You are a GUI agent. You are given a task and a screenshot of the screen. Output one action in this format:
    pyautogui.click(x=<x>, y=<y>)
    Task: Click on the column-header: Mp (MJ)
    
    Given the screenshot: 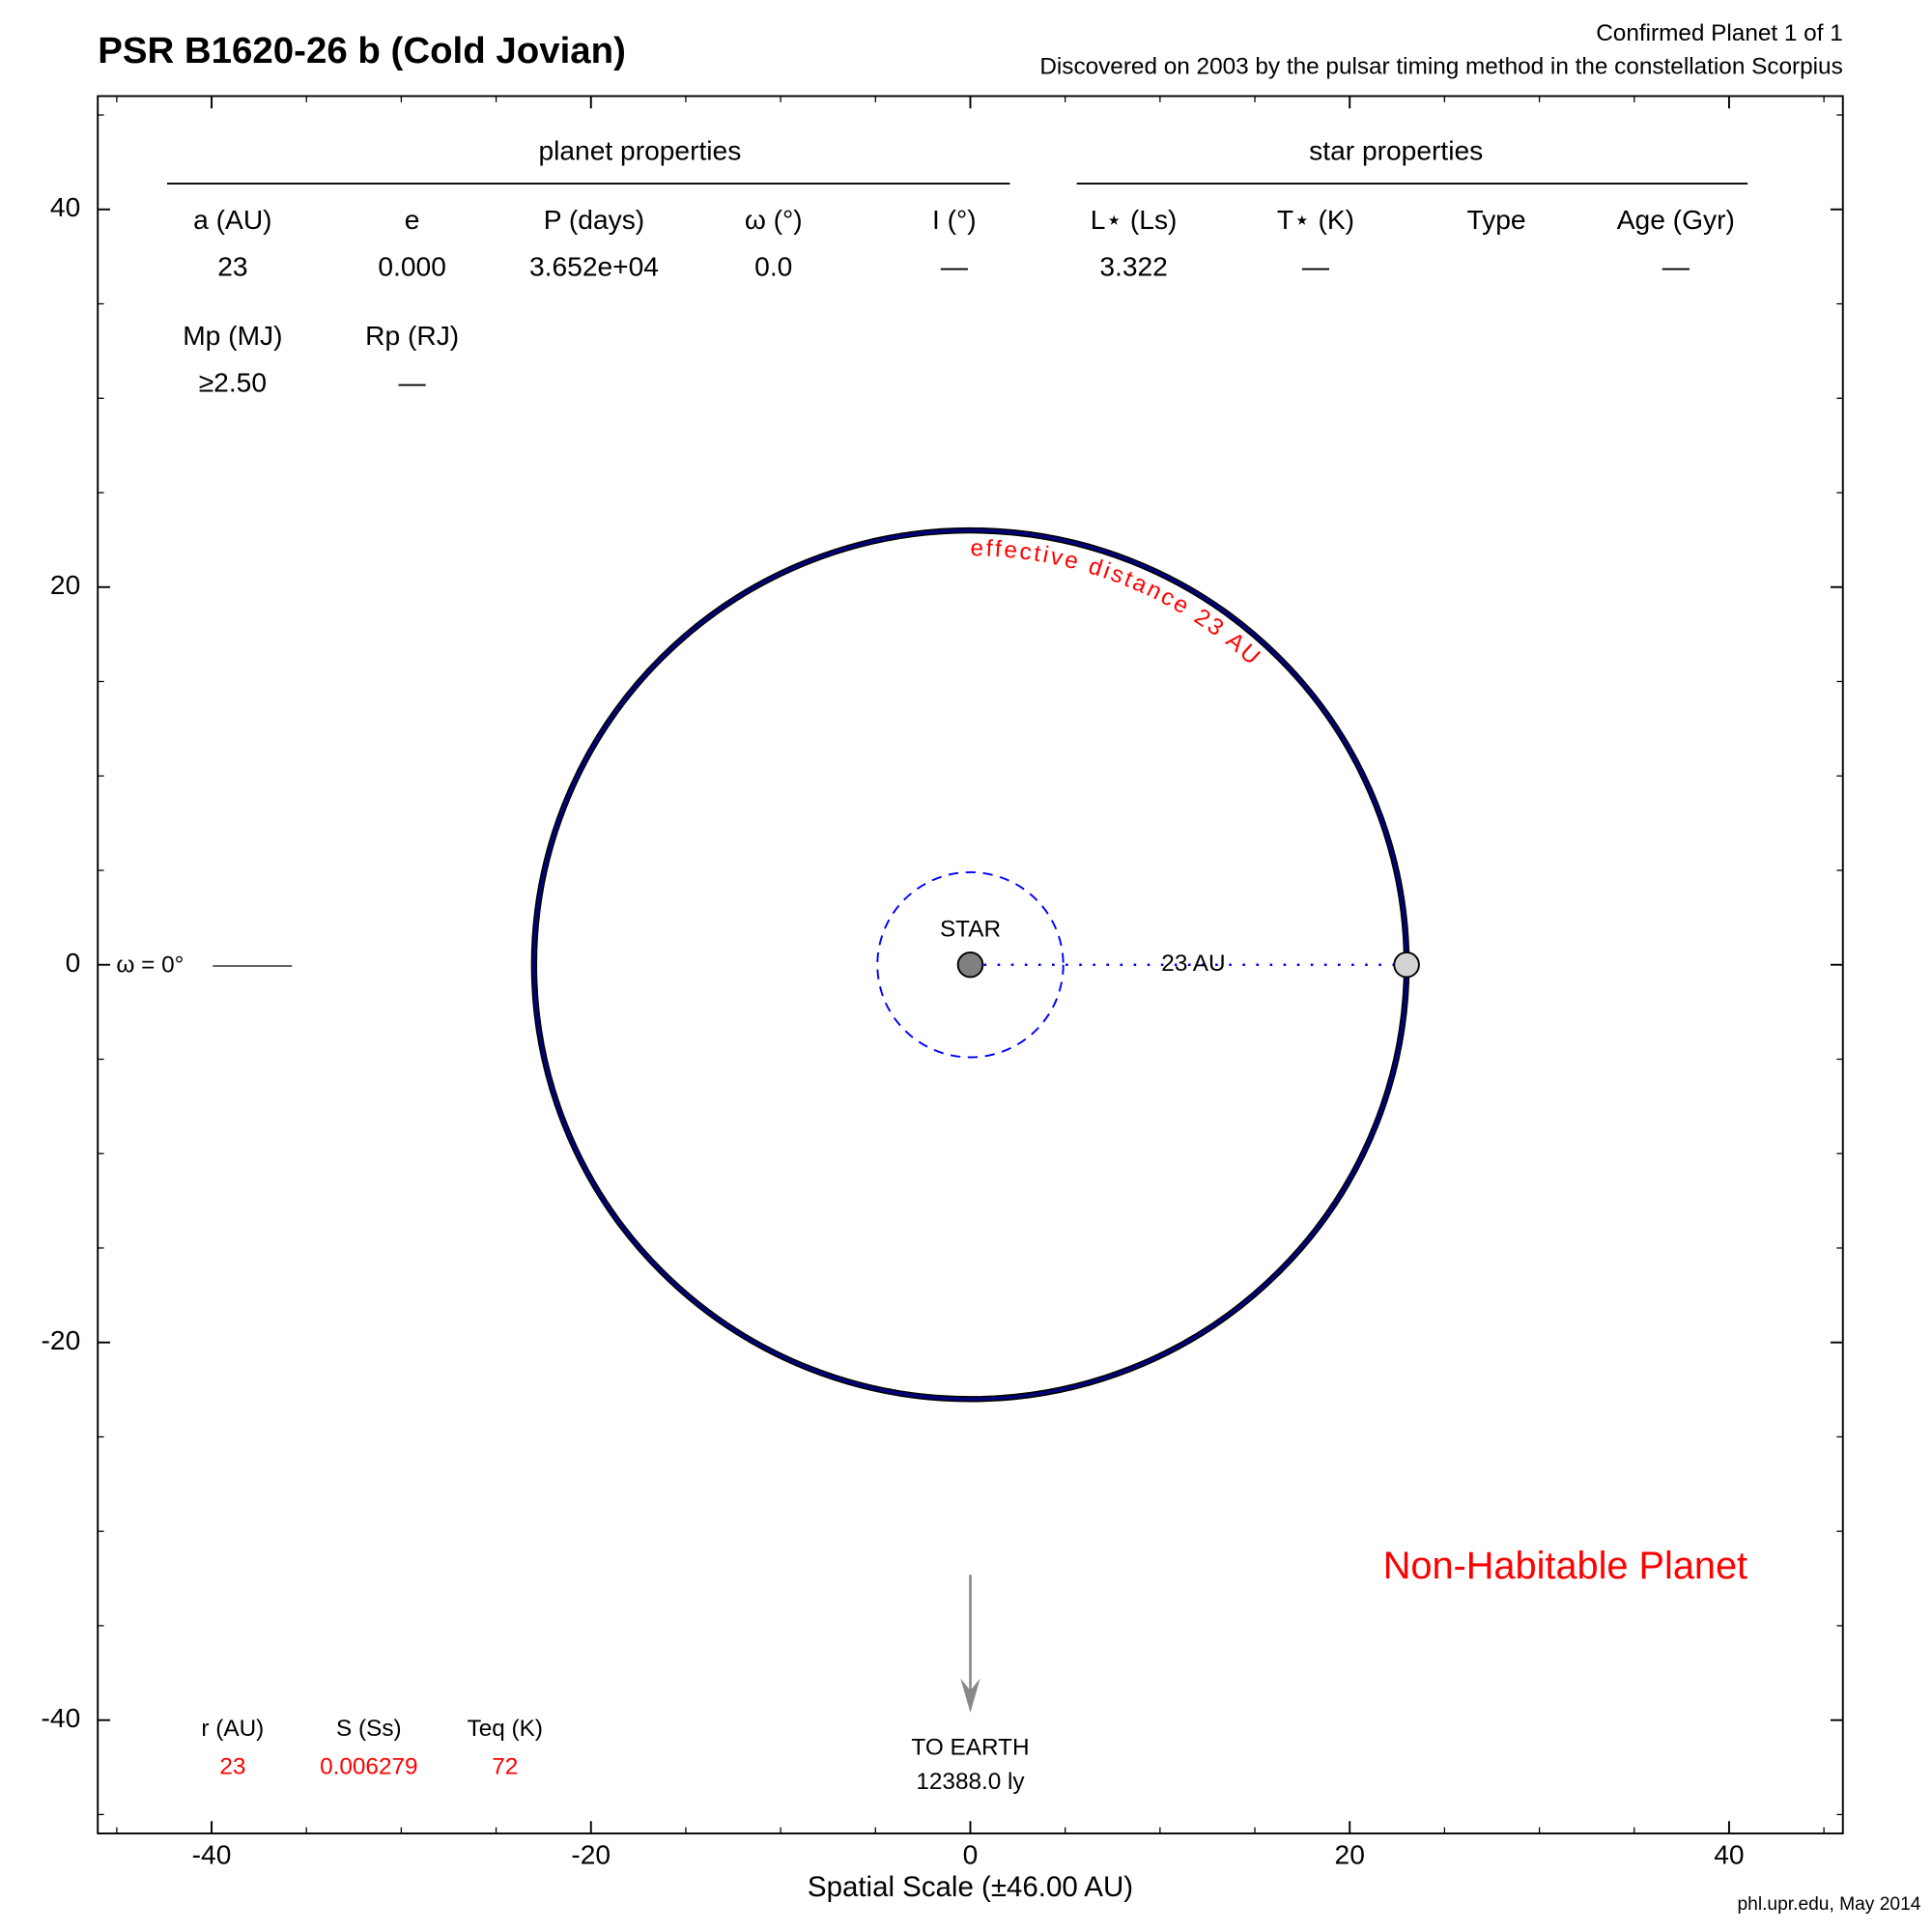 What is the action you would take?
    pyautogui.click(x=232, y=336)
    